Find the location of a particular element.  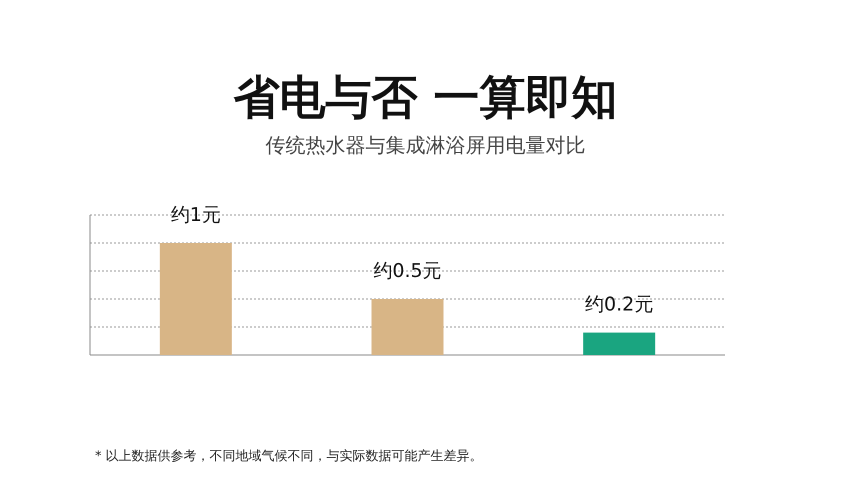

chart-subtitle: 传统热水器与集成淋浴屏用电量对比 is located at coordinates (426, 145).